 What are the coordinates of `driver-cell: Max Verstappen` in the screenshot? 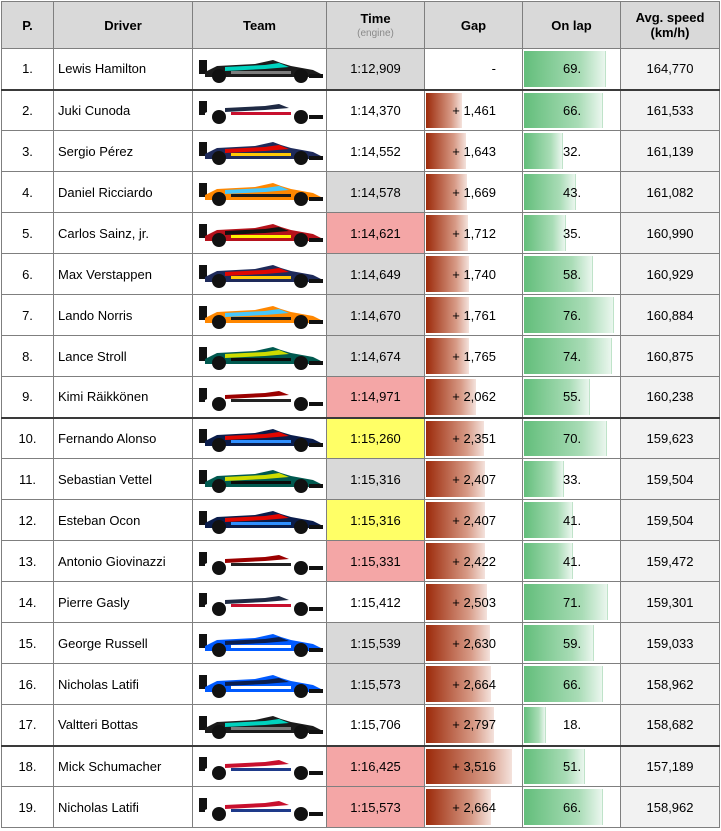 It's located at (123, 274).